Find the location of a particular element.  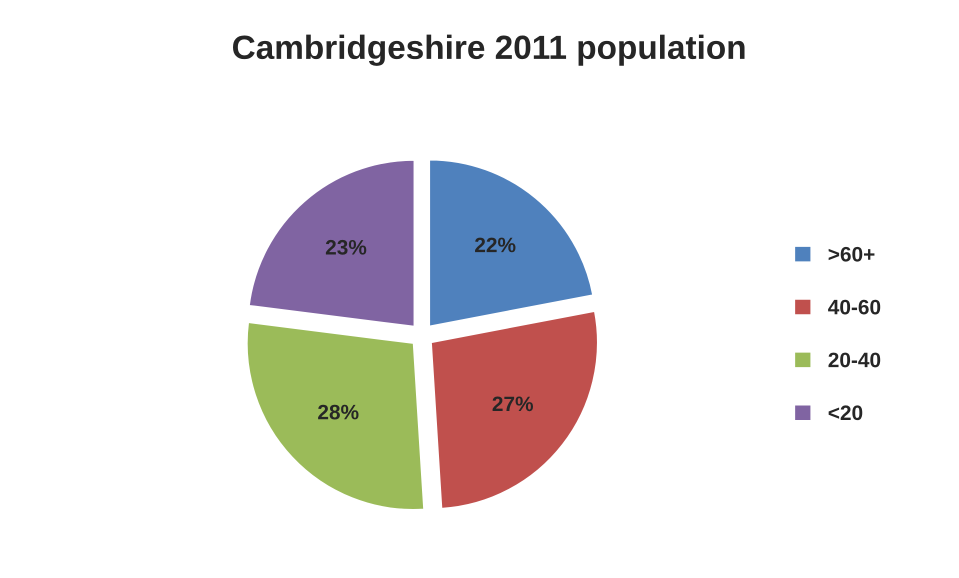

legend-label: 40-60 is located at coordinates (854, 307).